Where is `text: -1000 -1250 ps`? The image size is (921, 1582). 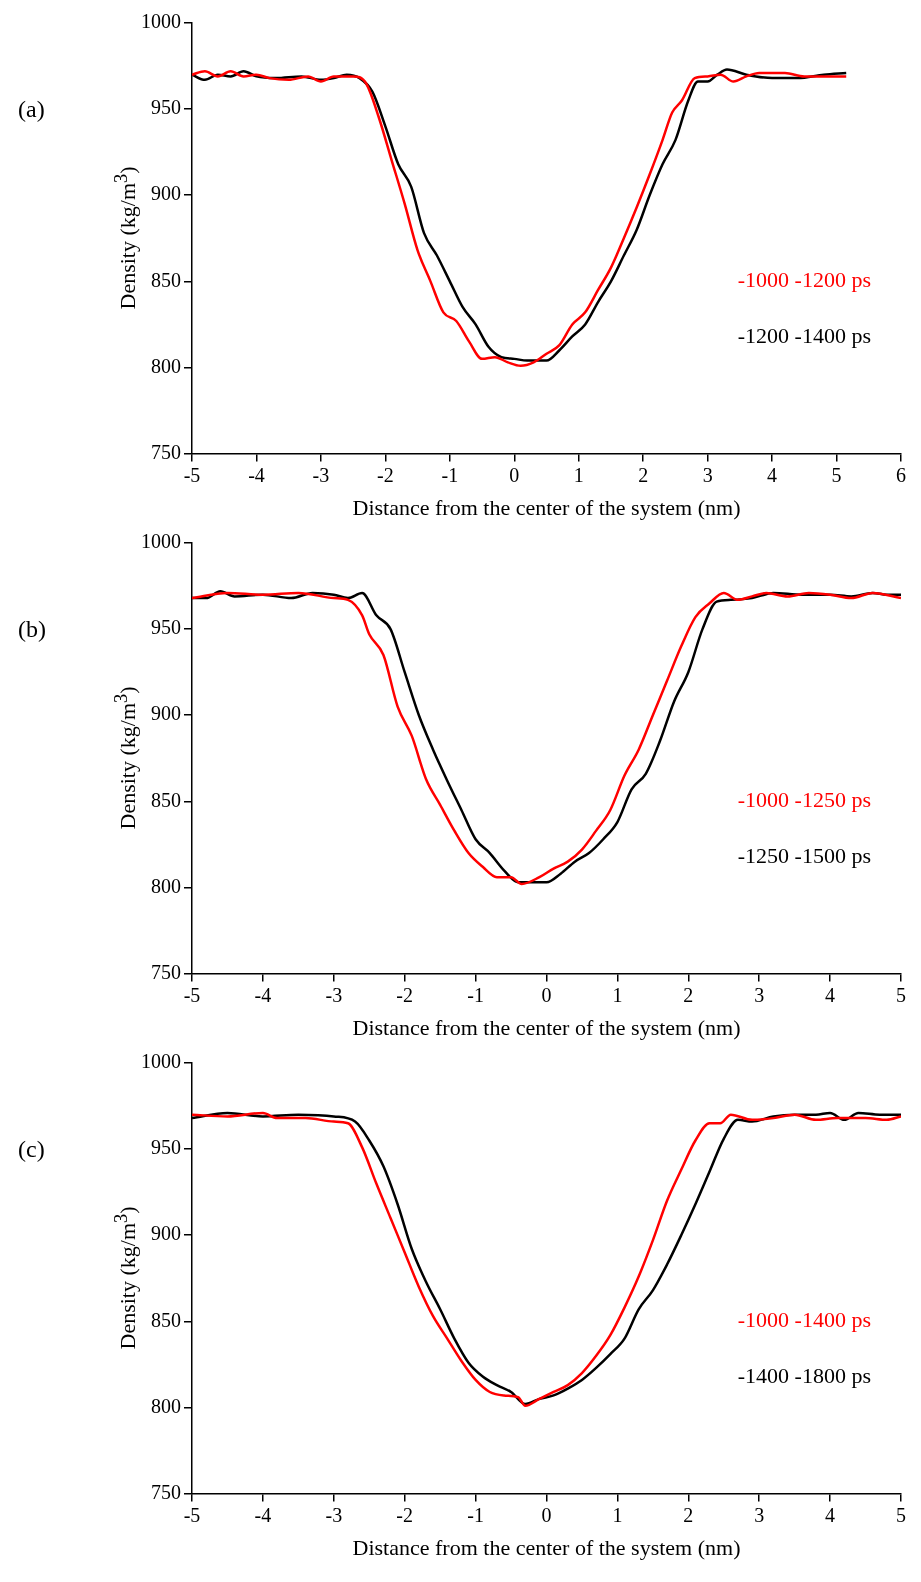 text: -1000 -1250 ps is located at coordinates (804, 800).